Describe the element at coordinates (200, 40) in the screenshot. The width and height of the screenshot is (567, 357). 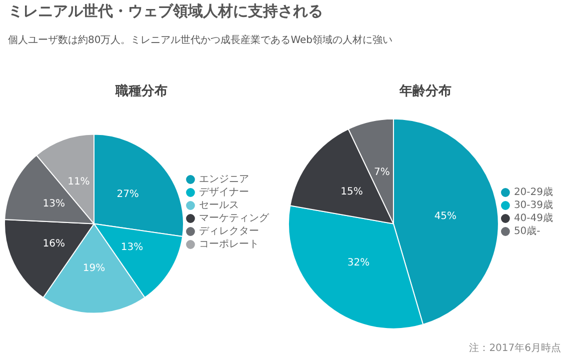
I see `text: 個人ユーザ数は約80万人。ミレニアル世代かつ成長産業であるWeb領域の人材に強い` at that location.